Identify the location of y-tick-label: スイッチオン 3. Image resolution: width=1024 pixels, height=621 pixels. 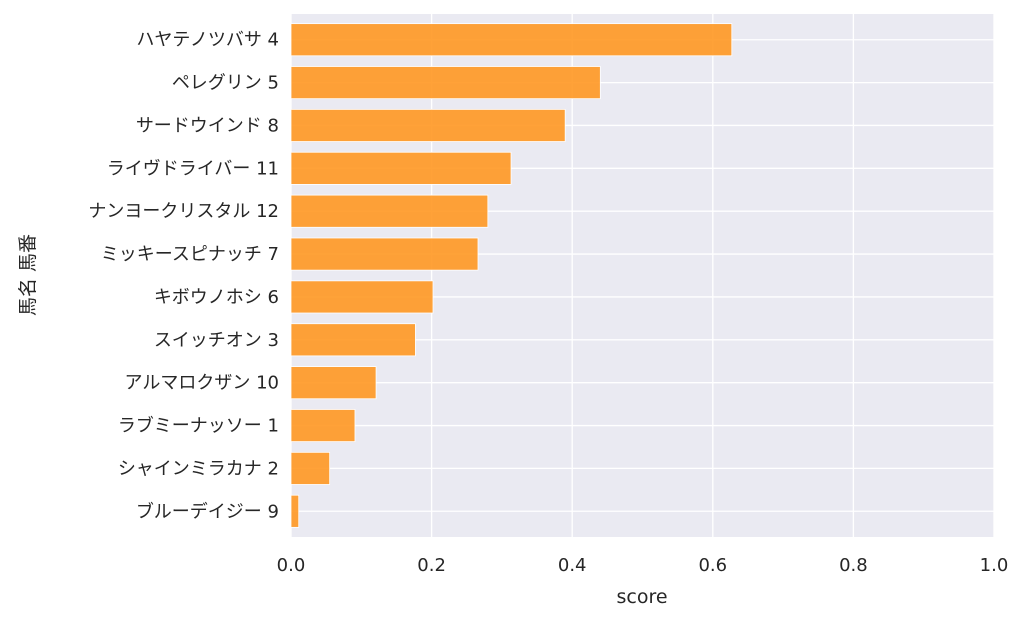
(216, 340).